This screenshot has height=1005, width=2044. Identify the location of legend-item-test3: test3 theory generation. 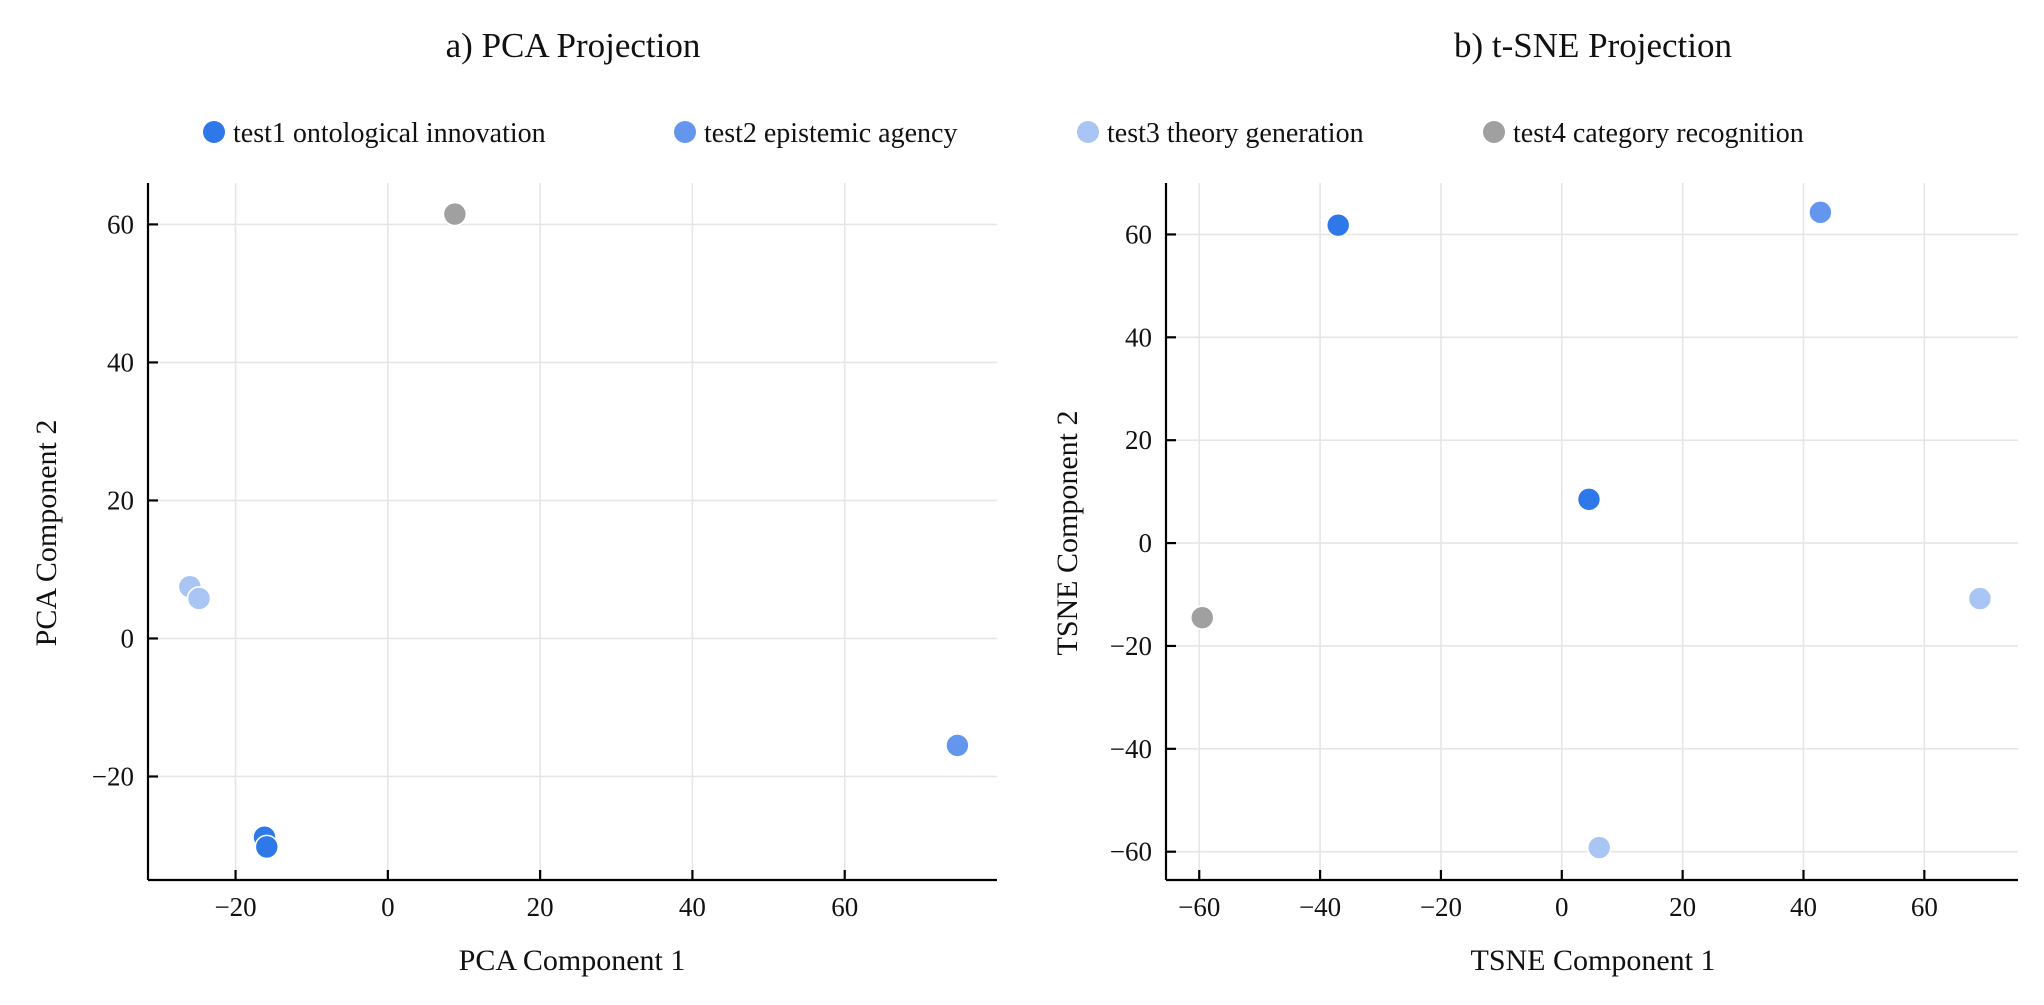
(1220, 133).